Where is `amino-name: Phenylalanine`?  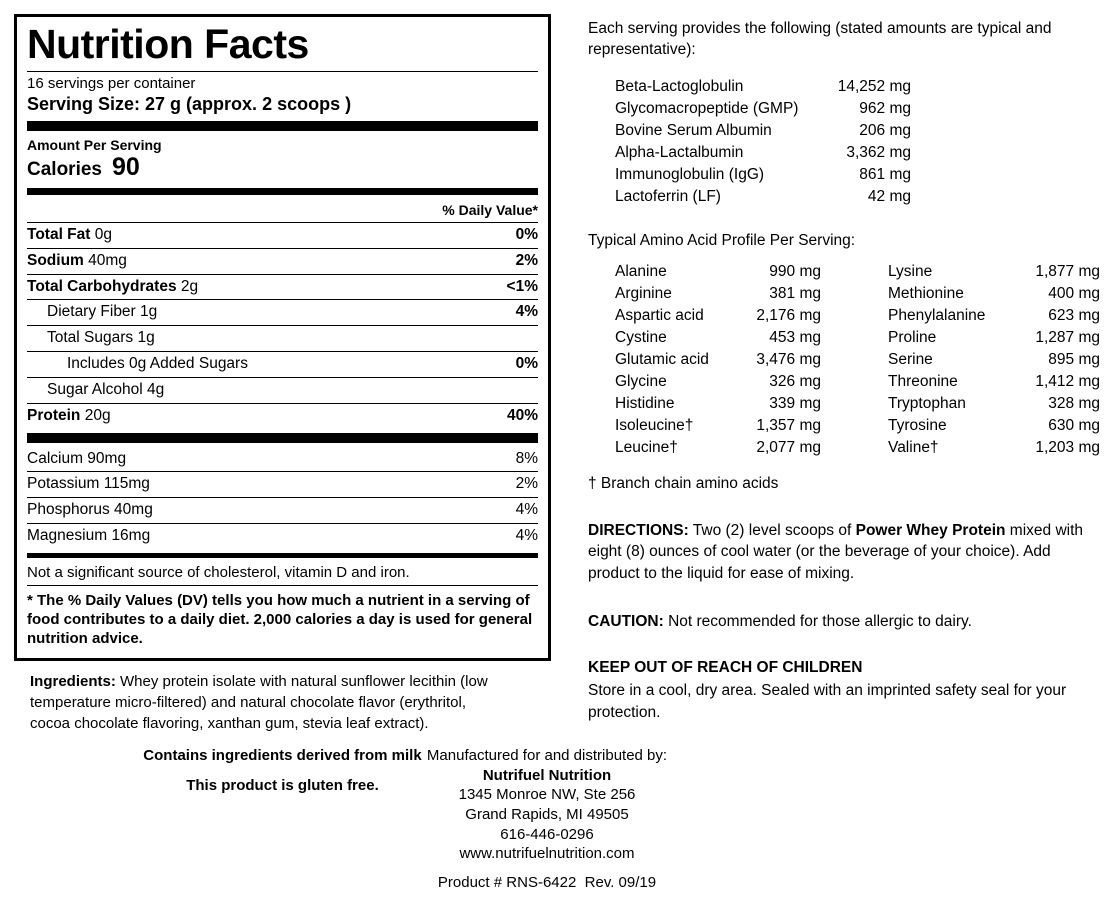
amino-name: Phenylalanine is located at coordinates (937, 315).